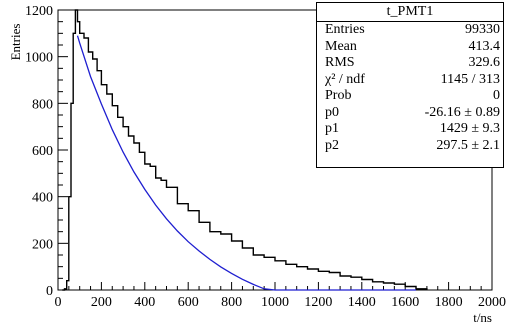  Describe the element at coordinates (42, 104) in the screenshot. I see `y-tick-label: 800` at that location.